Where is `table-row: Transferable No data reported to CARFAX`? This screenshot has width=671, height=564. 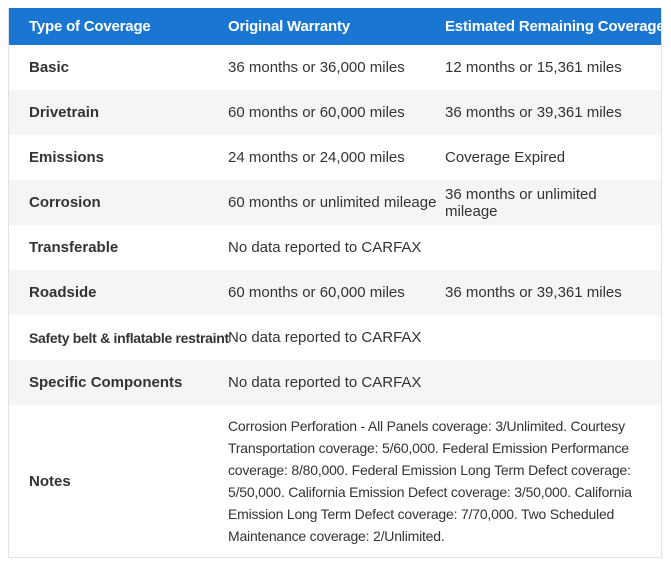
table-row: Transferable No data reported to CARFAX is located at coordinates (335, 247).